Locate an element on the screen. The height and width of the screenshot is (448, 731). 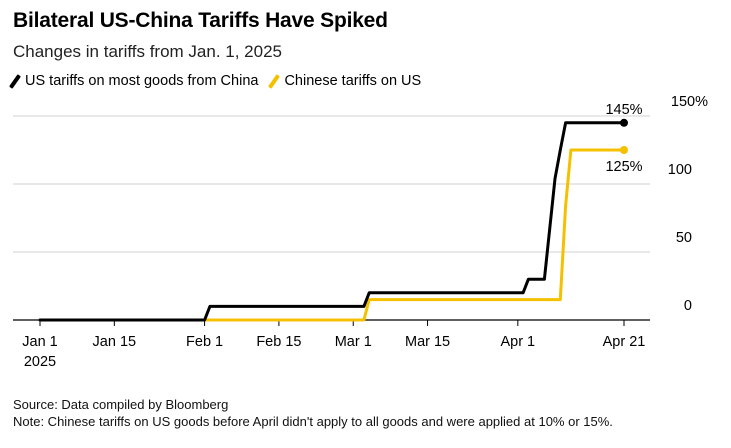
y-tick-label: 150% is located at coordinates (689, 102).